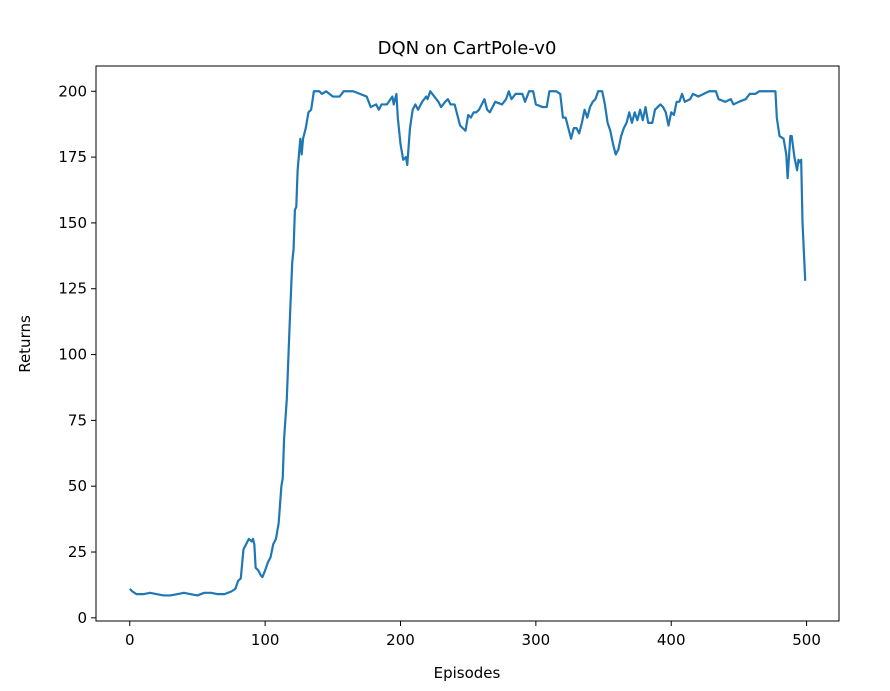  What do you see at coordinates (400, 640) in the screenshot?
I see `x-tick-label: 200` at bounding box center [400, 640].